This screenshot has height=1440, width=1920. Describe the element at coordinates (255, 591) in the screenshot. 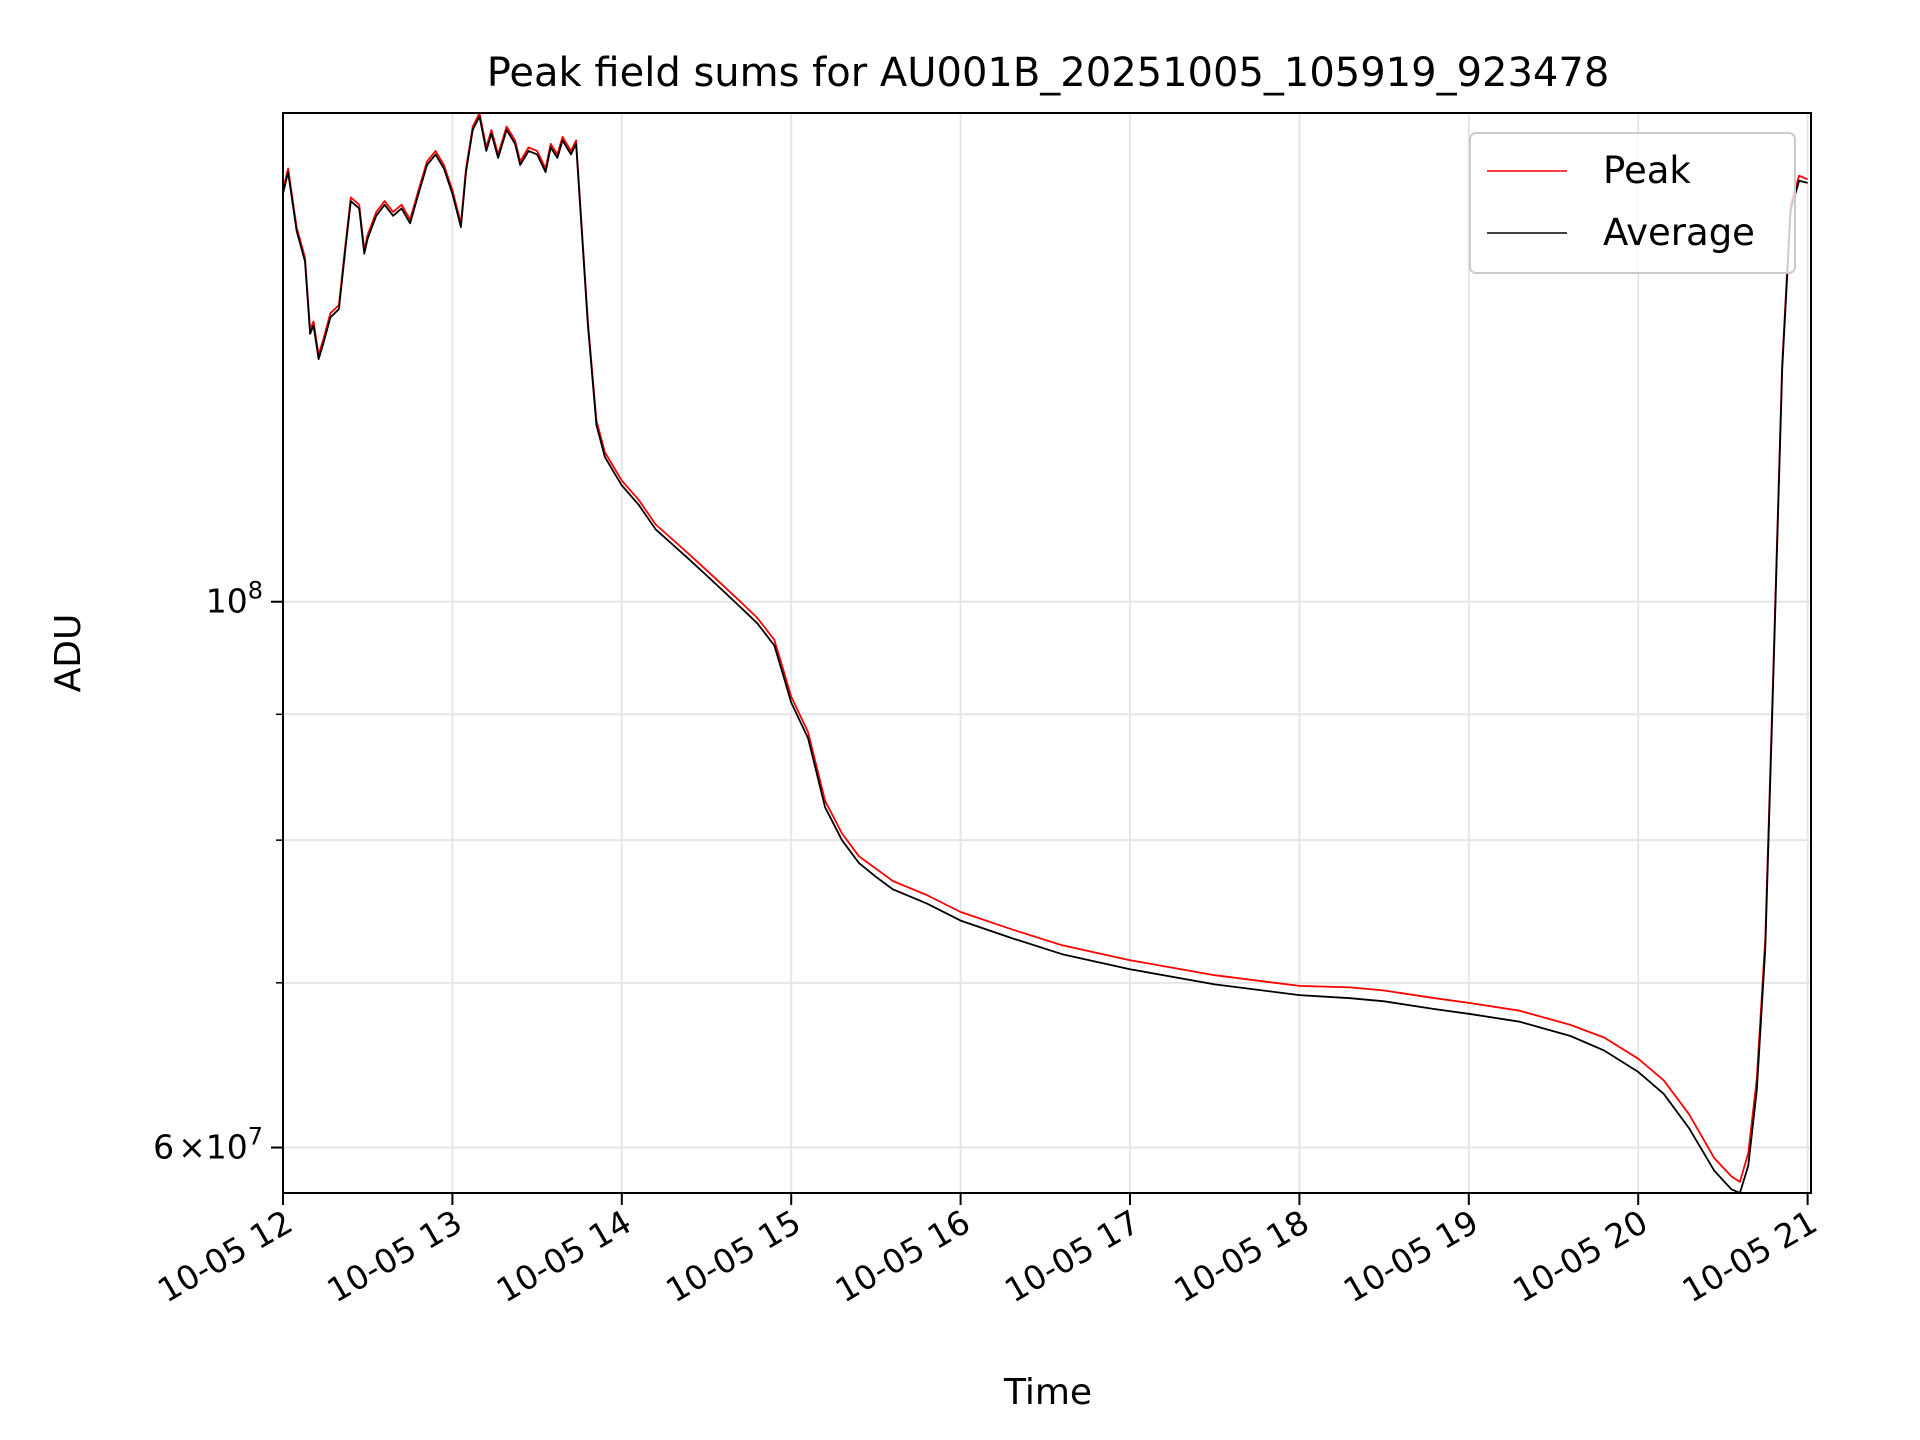

I see `y-tick-label-exponent: 8` at that location.